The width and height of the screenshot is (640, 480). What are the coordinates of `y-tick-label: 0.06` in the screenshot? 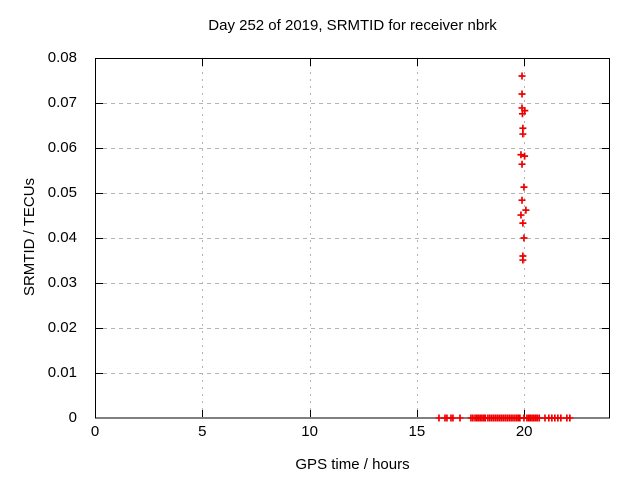 It's located at (62, 147).